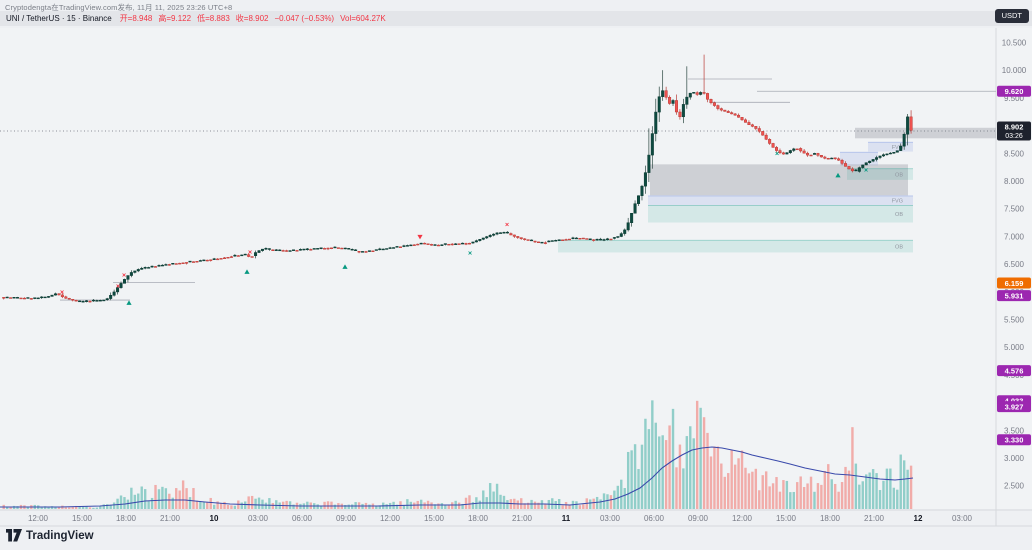 Image resolution: width=1032 pixels, height=550 pixels. Describe the element at coordinates (918, 518) in the screenshot. I see `svg-text: 12` at that location.